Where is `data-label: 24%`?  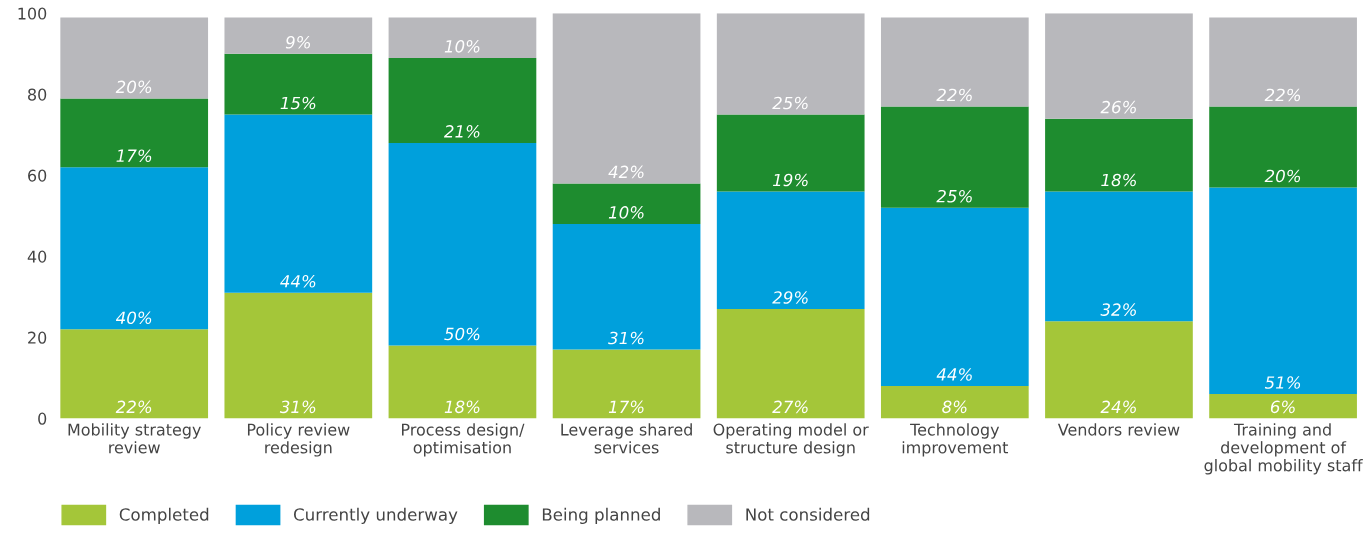
data-label: 24% is located at coordinates (1118, 407).